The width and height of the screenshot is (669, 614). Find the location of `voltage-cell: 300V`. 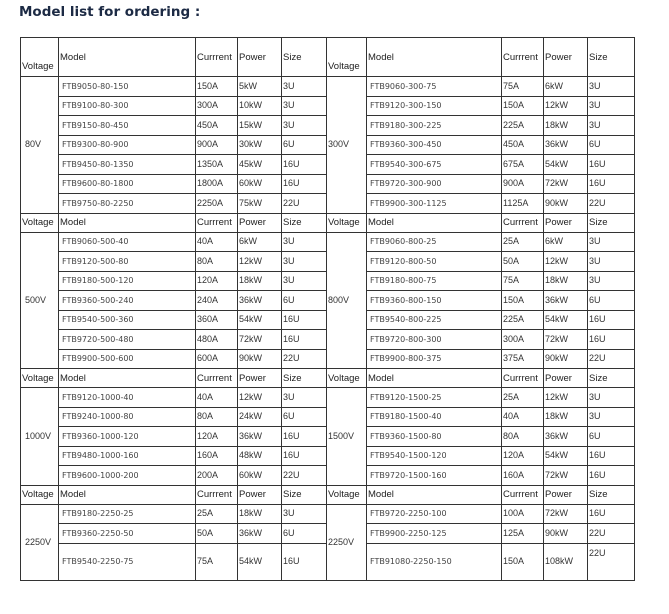

voltage-cell: 300V is located at coordinates (346, 145).